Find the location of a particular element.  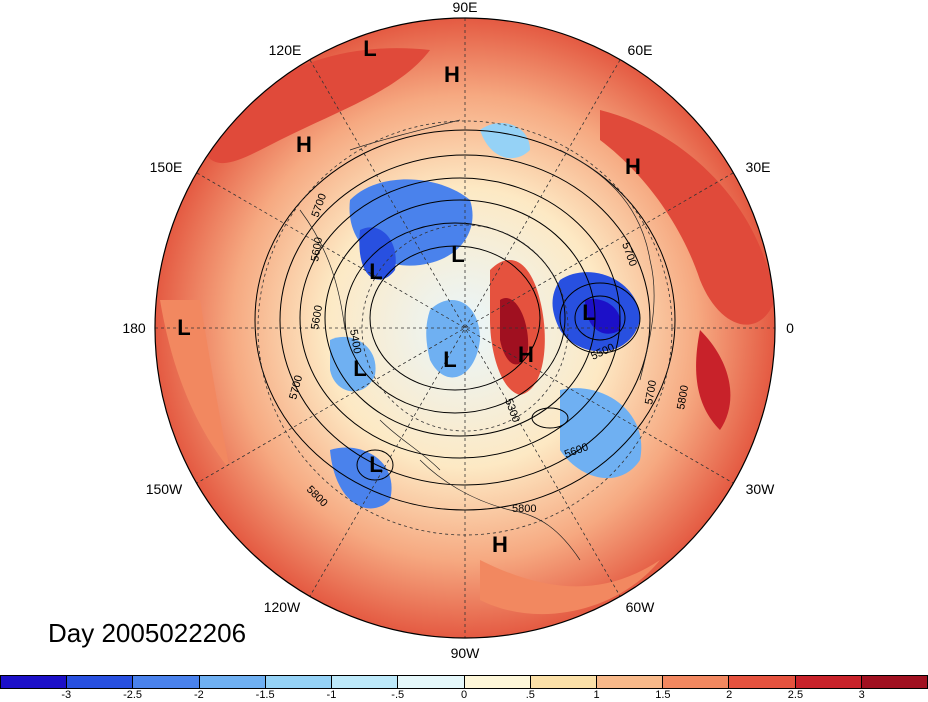

colorbar-tick-label: .5 is located at coordinates (530, 695).